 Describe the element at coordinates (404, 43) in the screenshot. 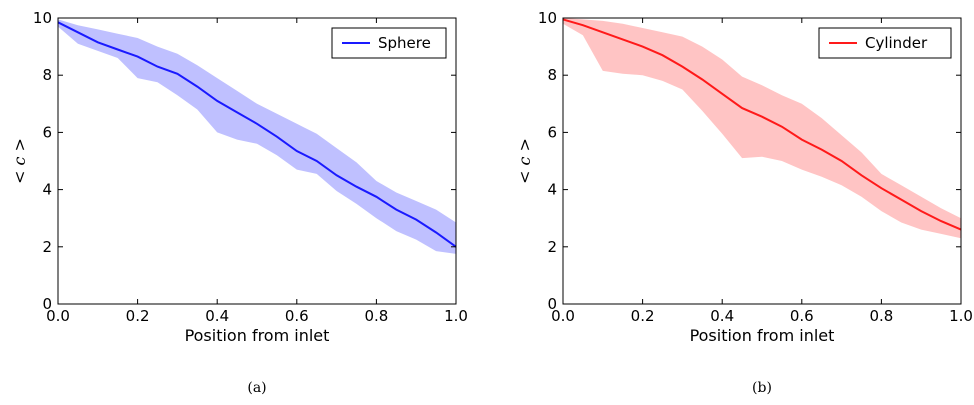

I see `legend-label: Sphere` at that location.